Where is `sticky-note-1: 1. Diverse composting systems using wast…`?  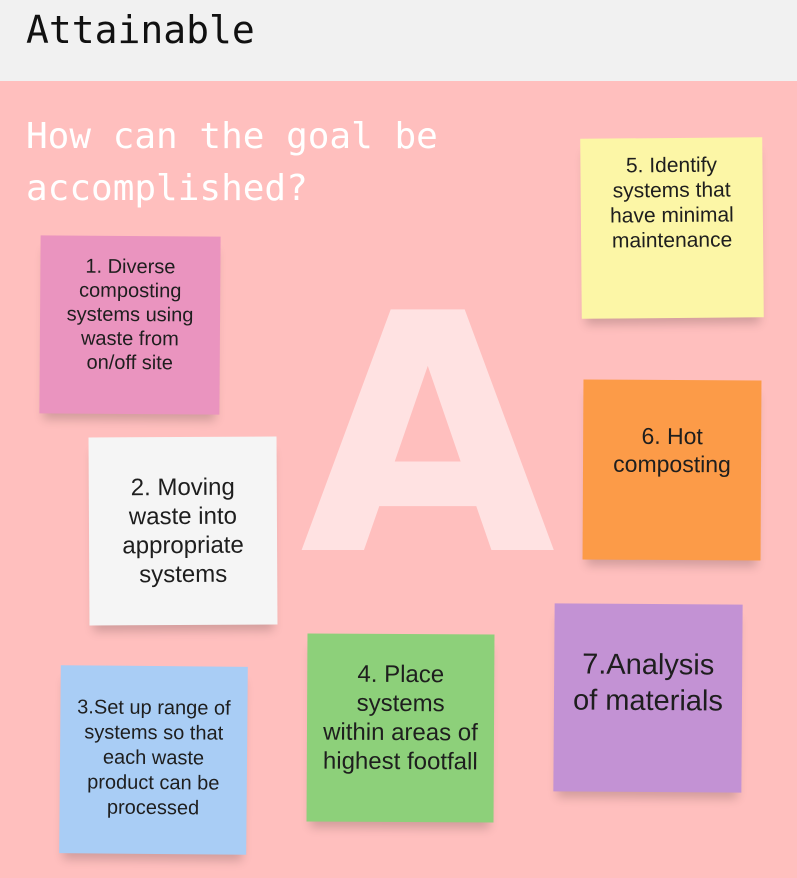
sticky-note-1: 1. Diverse composting systems using wast… is located at coordinates (130, 325).